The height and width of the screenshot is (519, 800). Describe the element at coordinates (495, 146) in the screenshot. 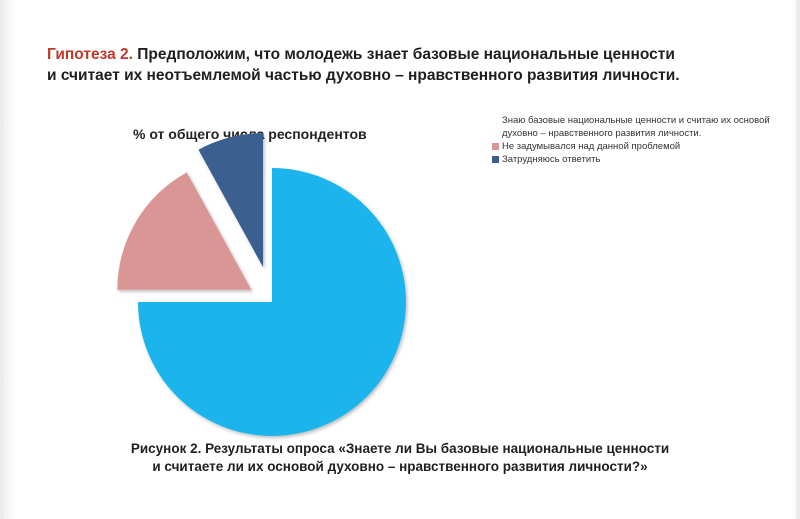

I see `legend-swatch-not-thought` at that location.